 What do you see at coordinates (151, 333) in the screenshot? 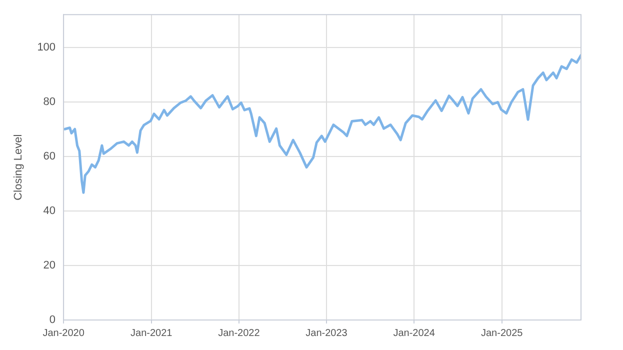
I see `x-tick-label: Jan-2021` at bounding box center [151, 333].